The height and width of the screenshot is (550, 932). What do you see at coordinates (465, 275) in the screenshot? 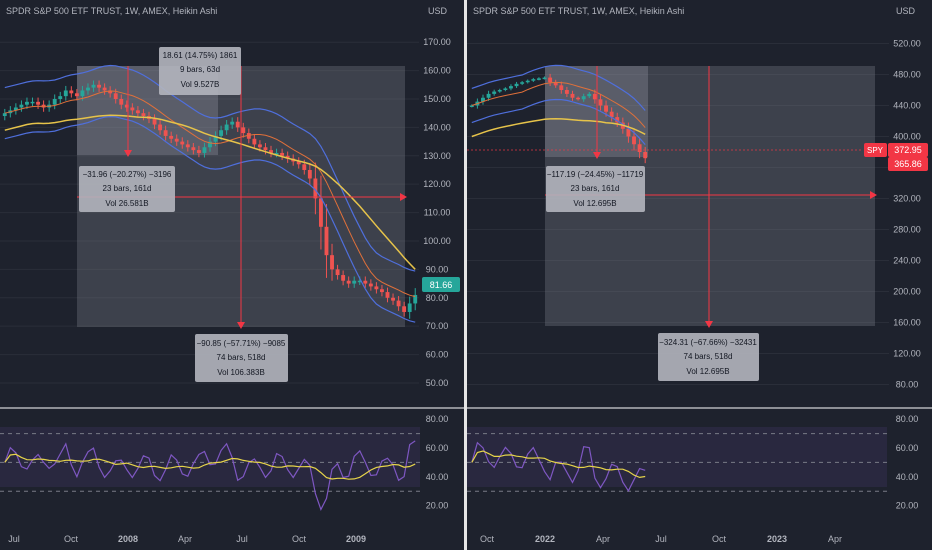
I see `panel-divider` at bounding box center [465, 275].